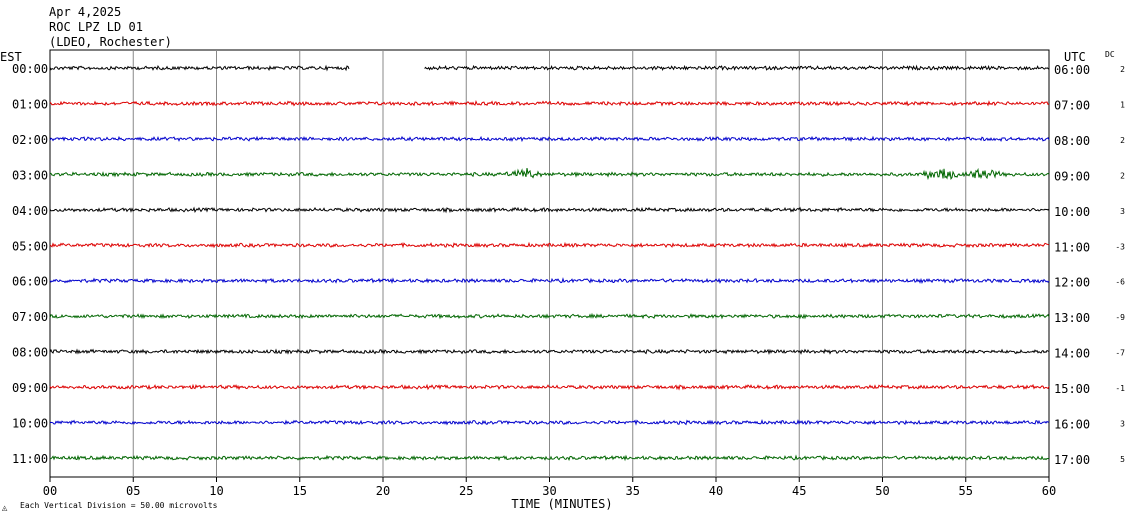  What do you see at coordinates (30, 353) in the screenshot?
I see `est-time-label: 08:00` at bounding box center [30, 353].